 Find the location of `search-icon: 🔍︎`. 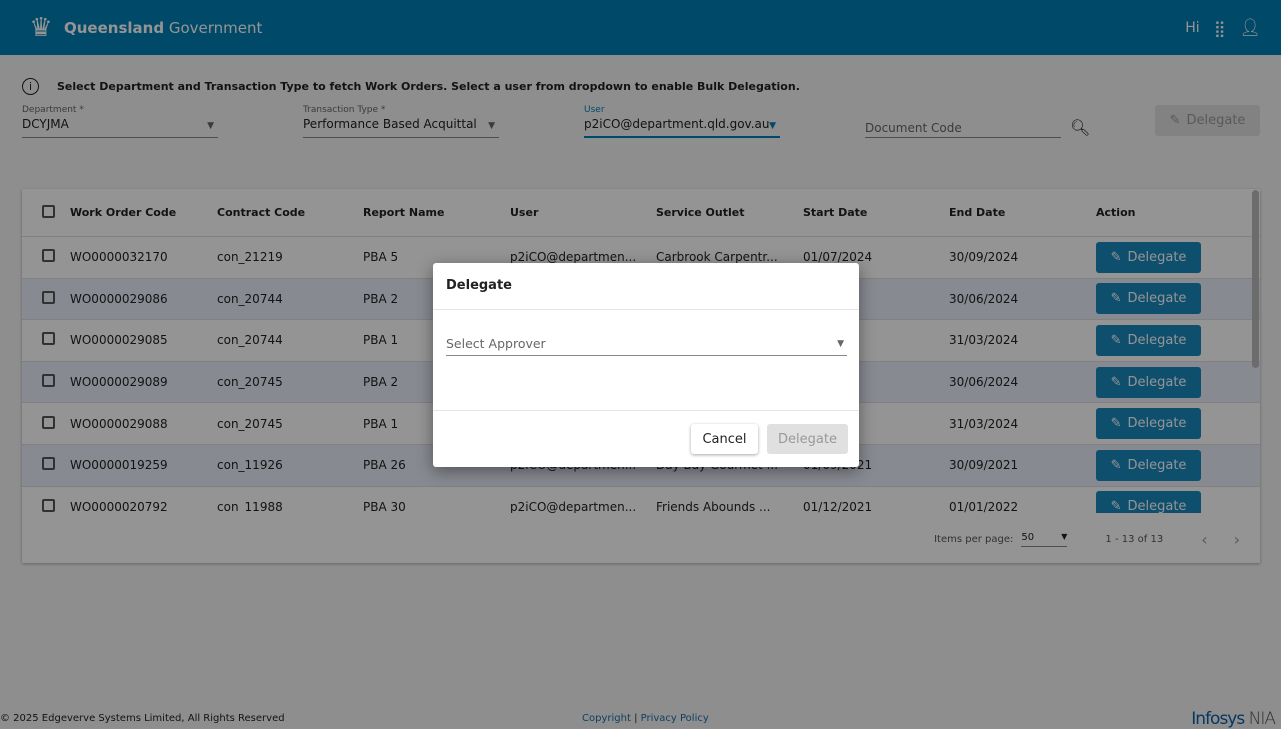

search-icon: 🔍︎ is located at coordinates (1080, 127).